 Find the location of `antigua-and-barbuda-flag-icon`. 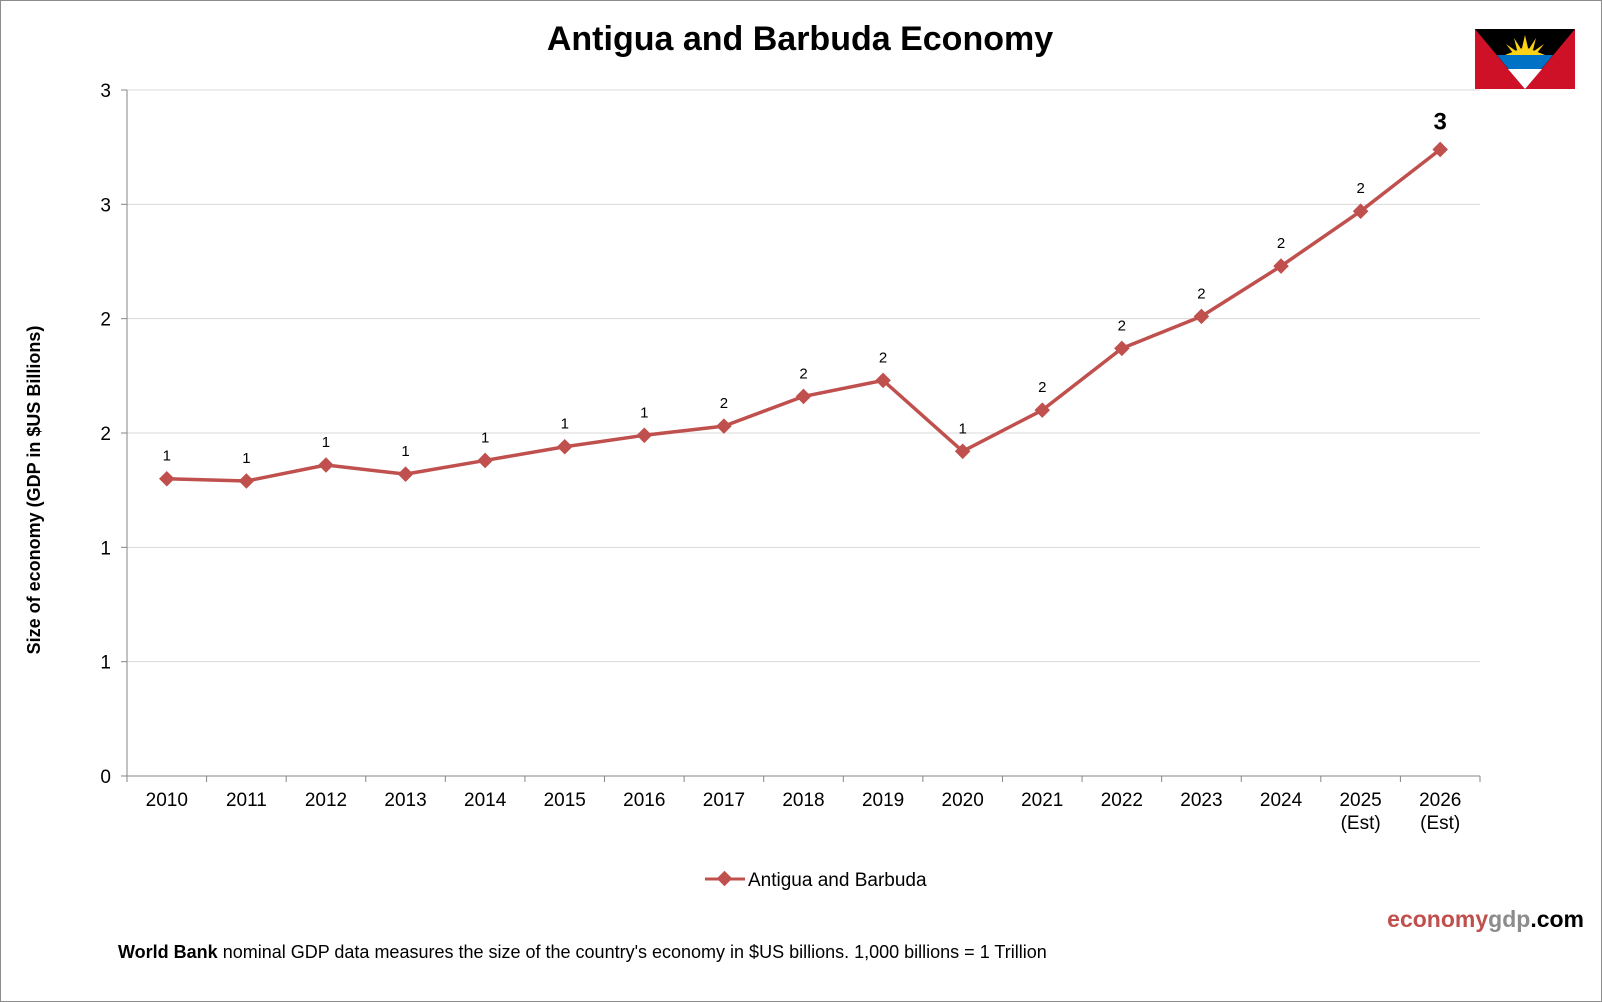

antigua-and-barbuda-flag-icon is located at coordinates (1525, 59).